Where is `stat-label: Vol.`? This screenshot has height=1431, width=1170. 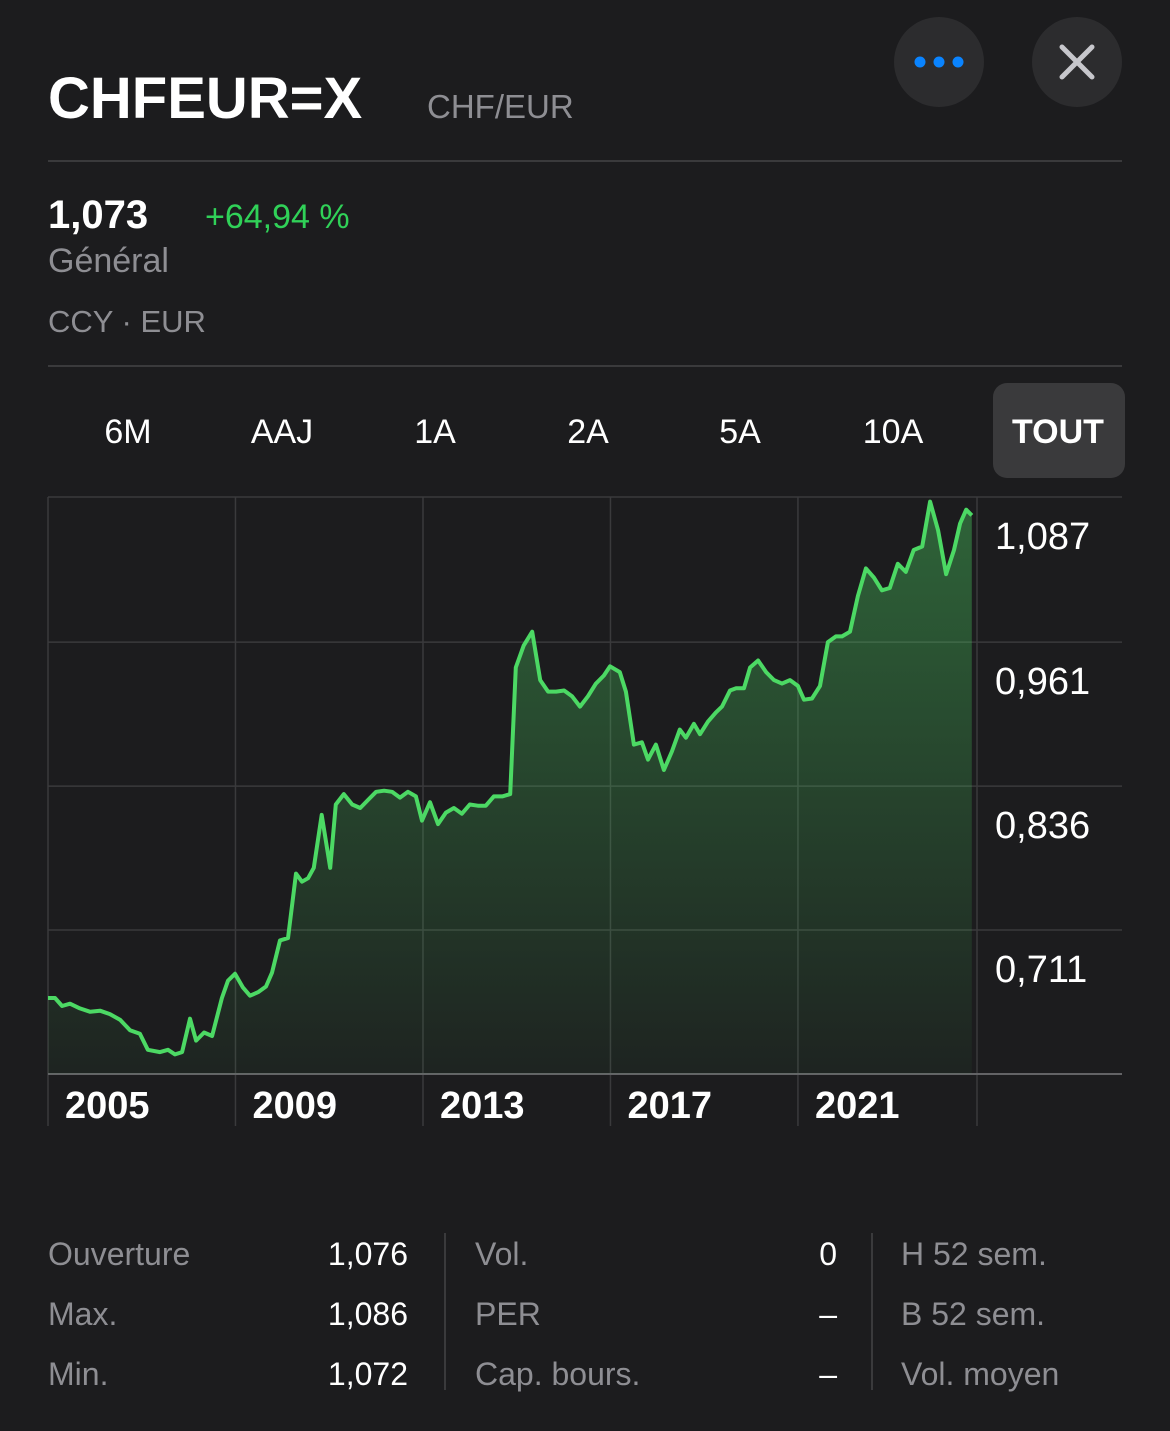
stat-label: Vol. is located at coordinates (501, 1254).